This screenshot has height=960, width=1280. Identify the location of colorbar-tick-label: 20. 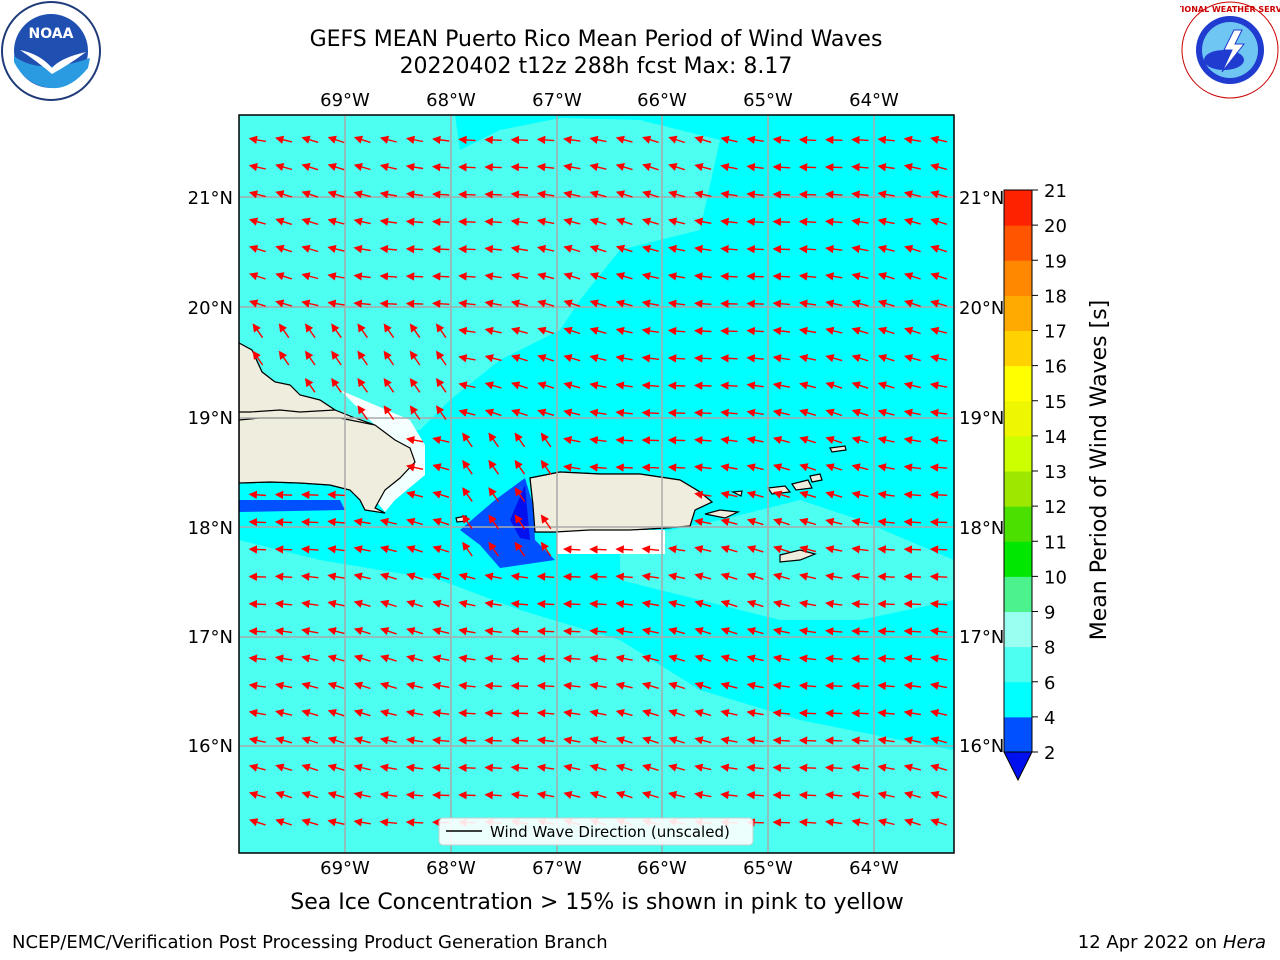
(1055, 226).